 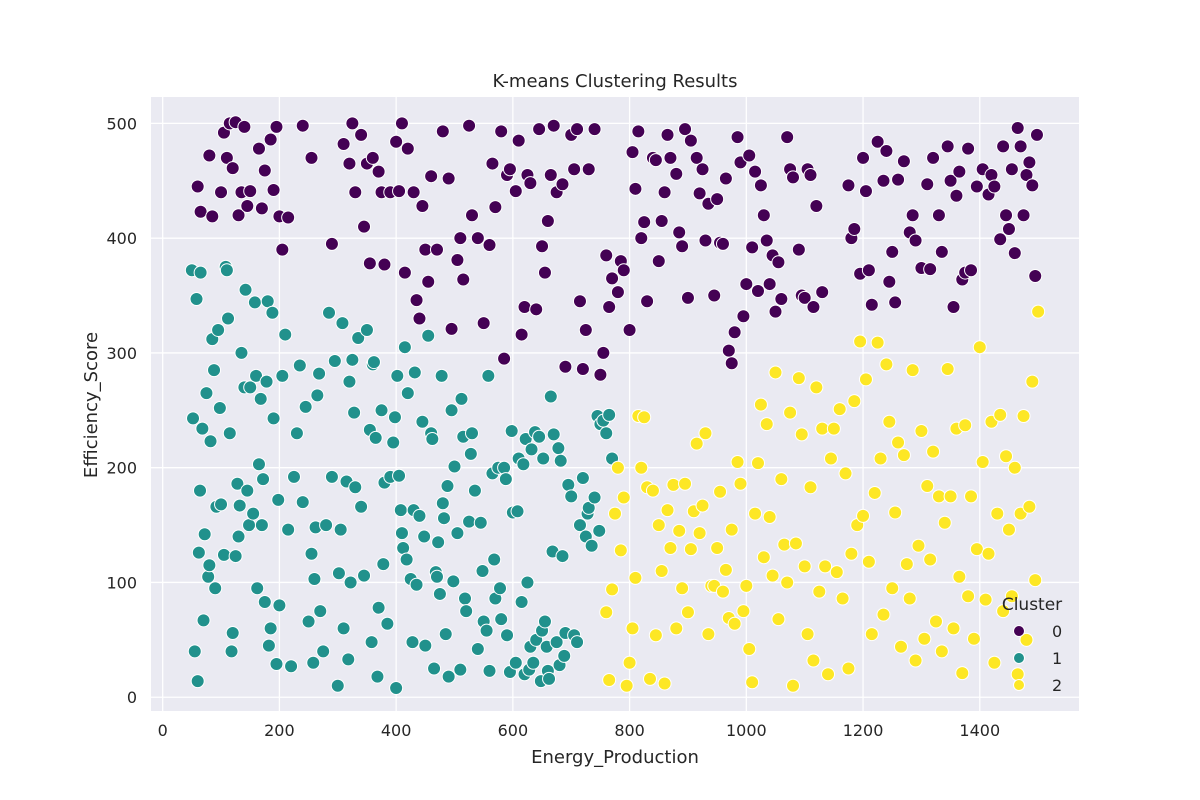 What do you see at coordinates (615, 81) in the screenshot?
I see `chart-title: K-means Clustering Results` at bounding box center [615, 81].